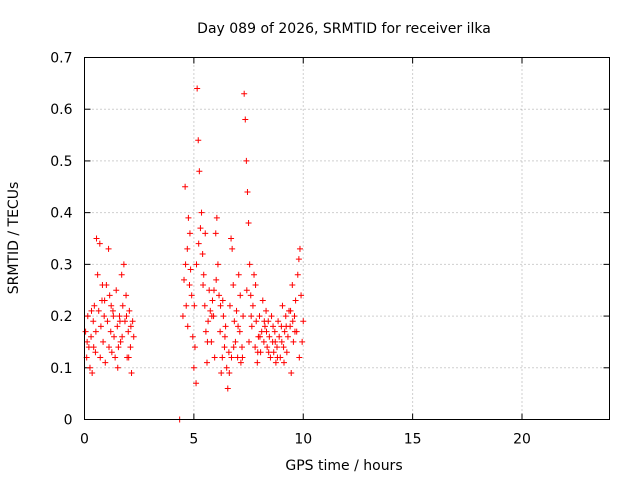 The height and width of the screenshot is (480, 640). What do you see at coordinates (14, 238) in the screenshot?
I see `y-axis-label: SRMTID / TECUs` at bounding box center [14, 238].